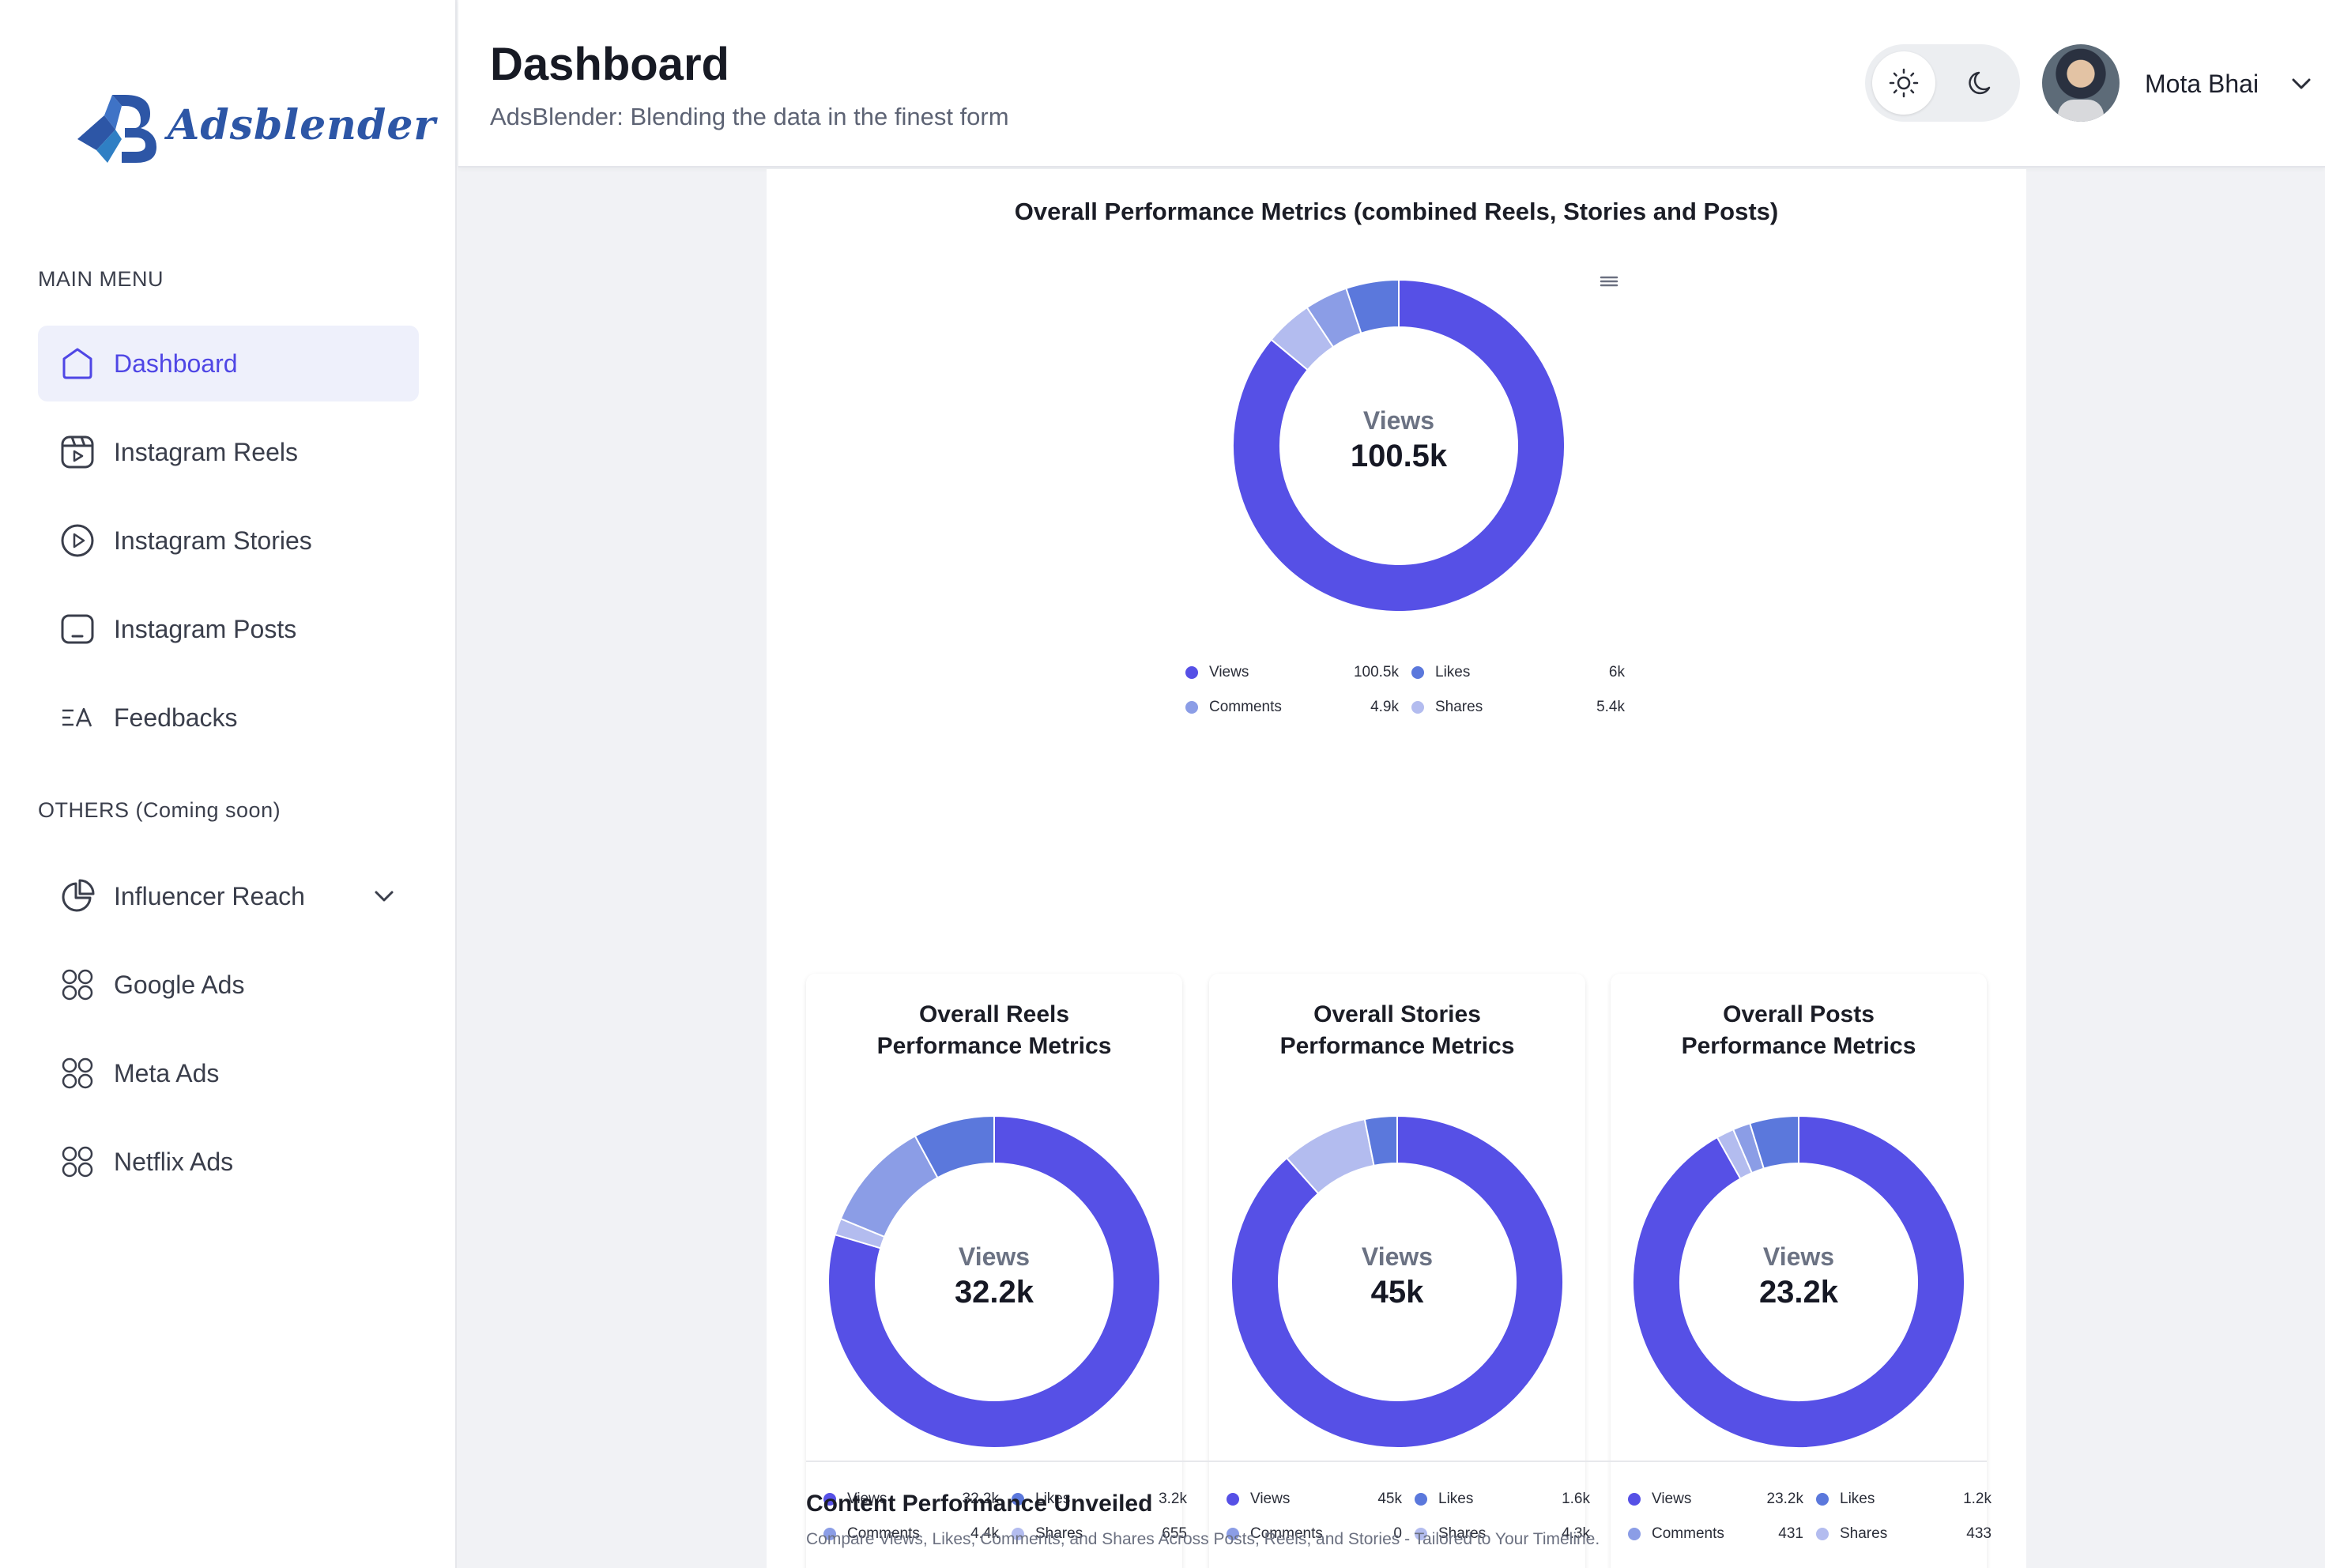 This screenshot has height=1568, width=2325. I want to click on legend-value: 100.5k, so click(1376, 672).